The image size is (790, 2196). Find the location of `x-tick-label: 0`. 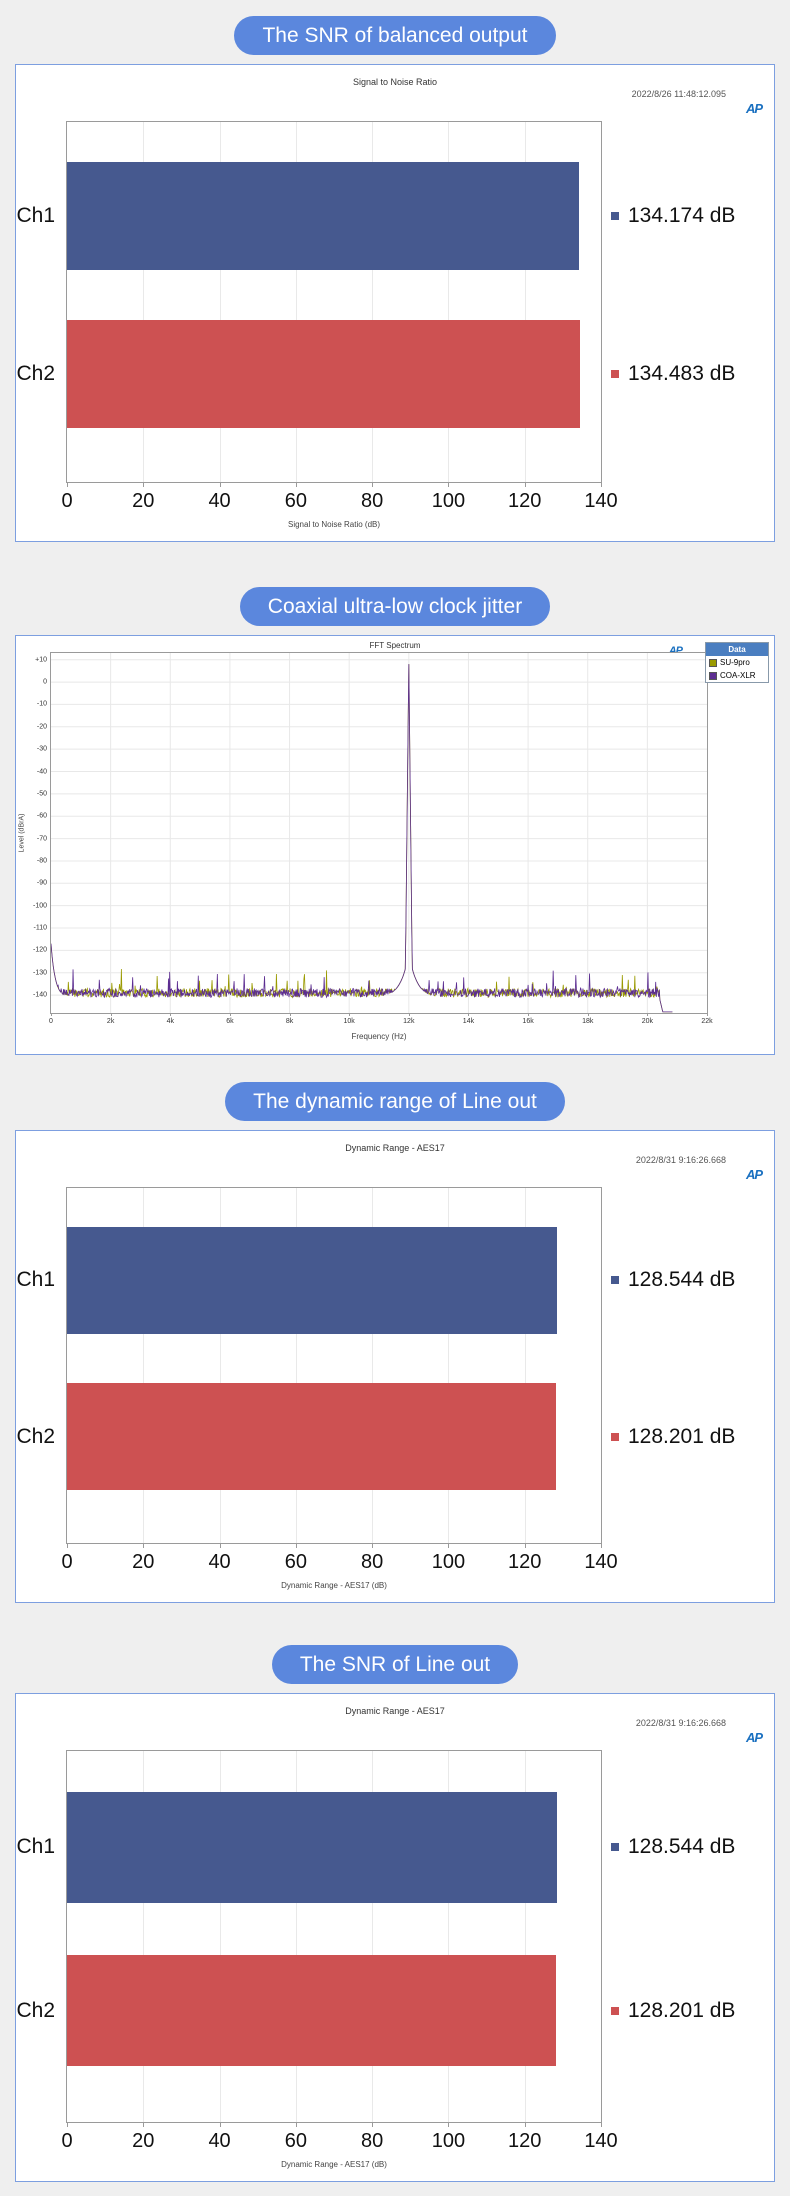

x-tick-label: 0 is located at coordinates (67, 501).